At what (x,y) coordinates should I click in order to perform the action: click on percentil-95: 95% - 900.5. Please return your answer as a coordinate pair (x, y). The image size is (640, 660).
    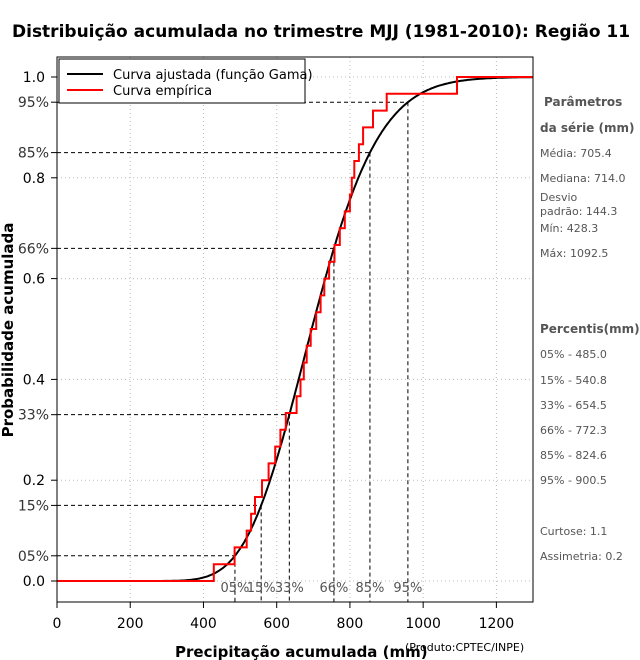
    Looking at the image, I should click on (573, 480).